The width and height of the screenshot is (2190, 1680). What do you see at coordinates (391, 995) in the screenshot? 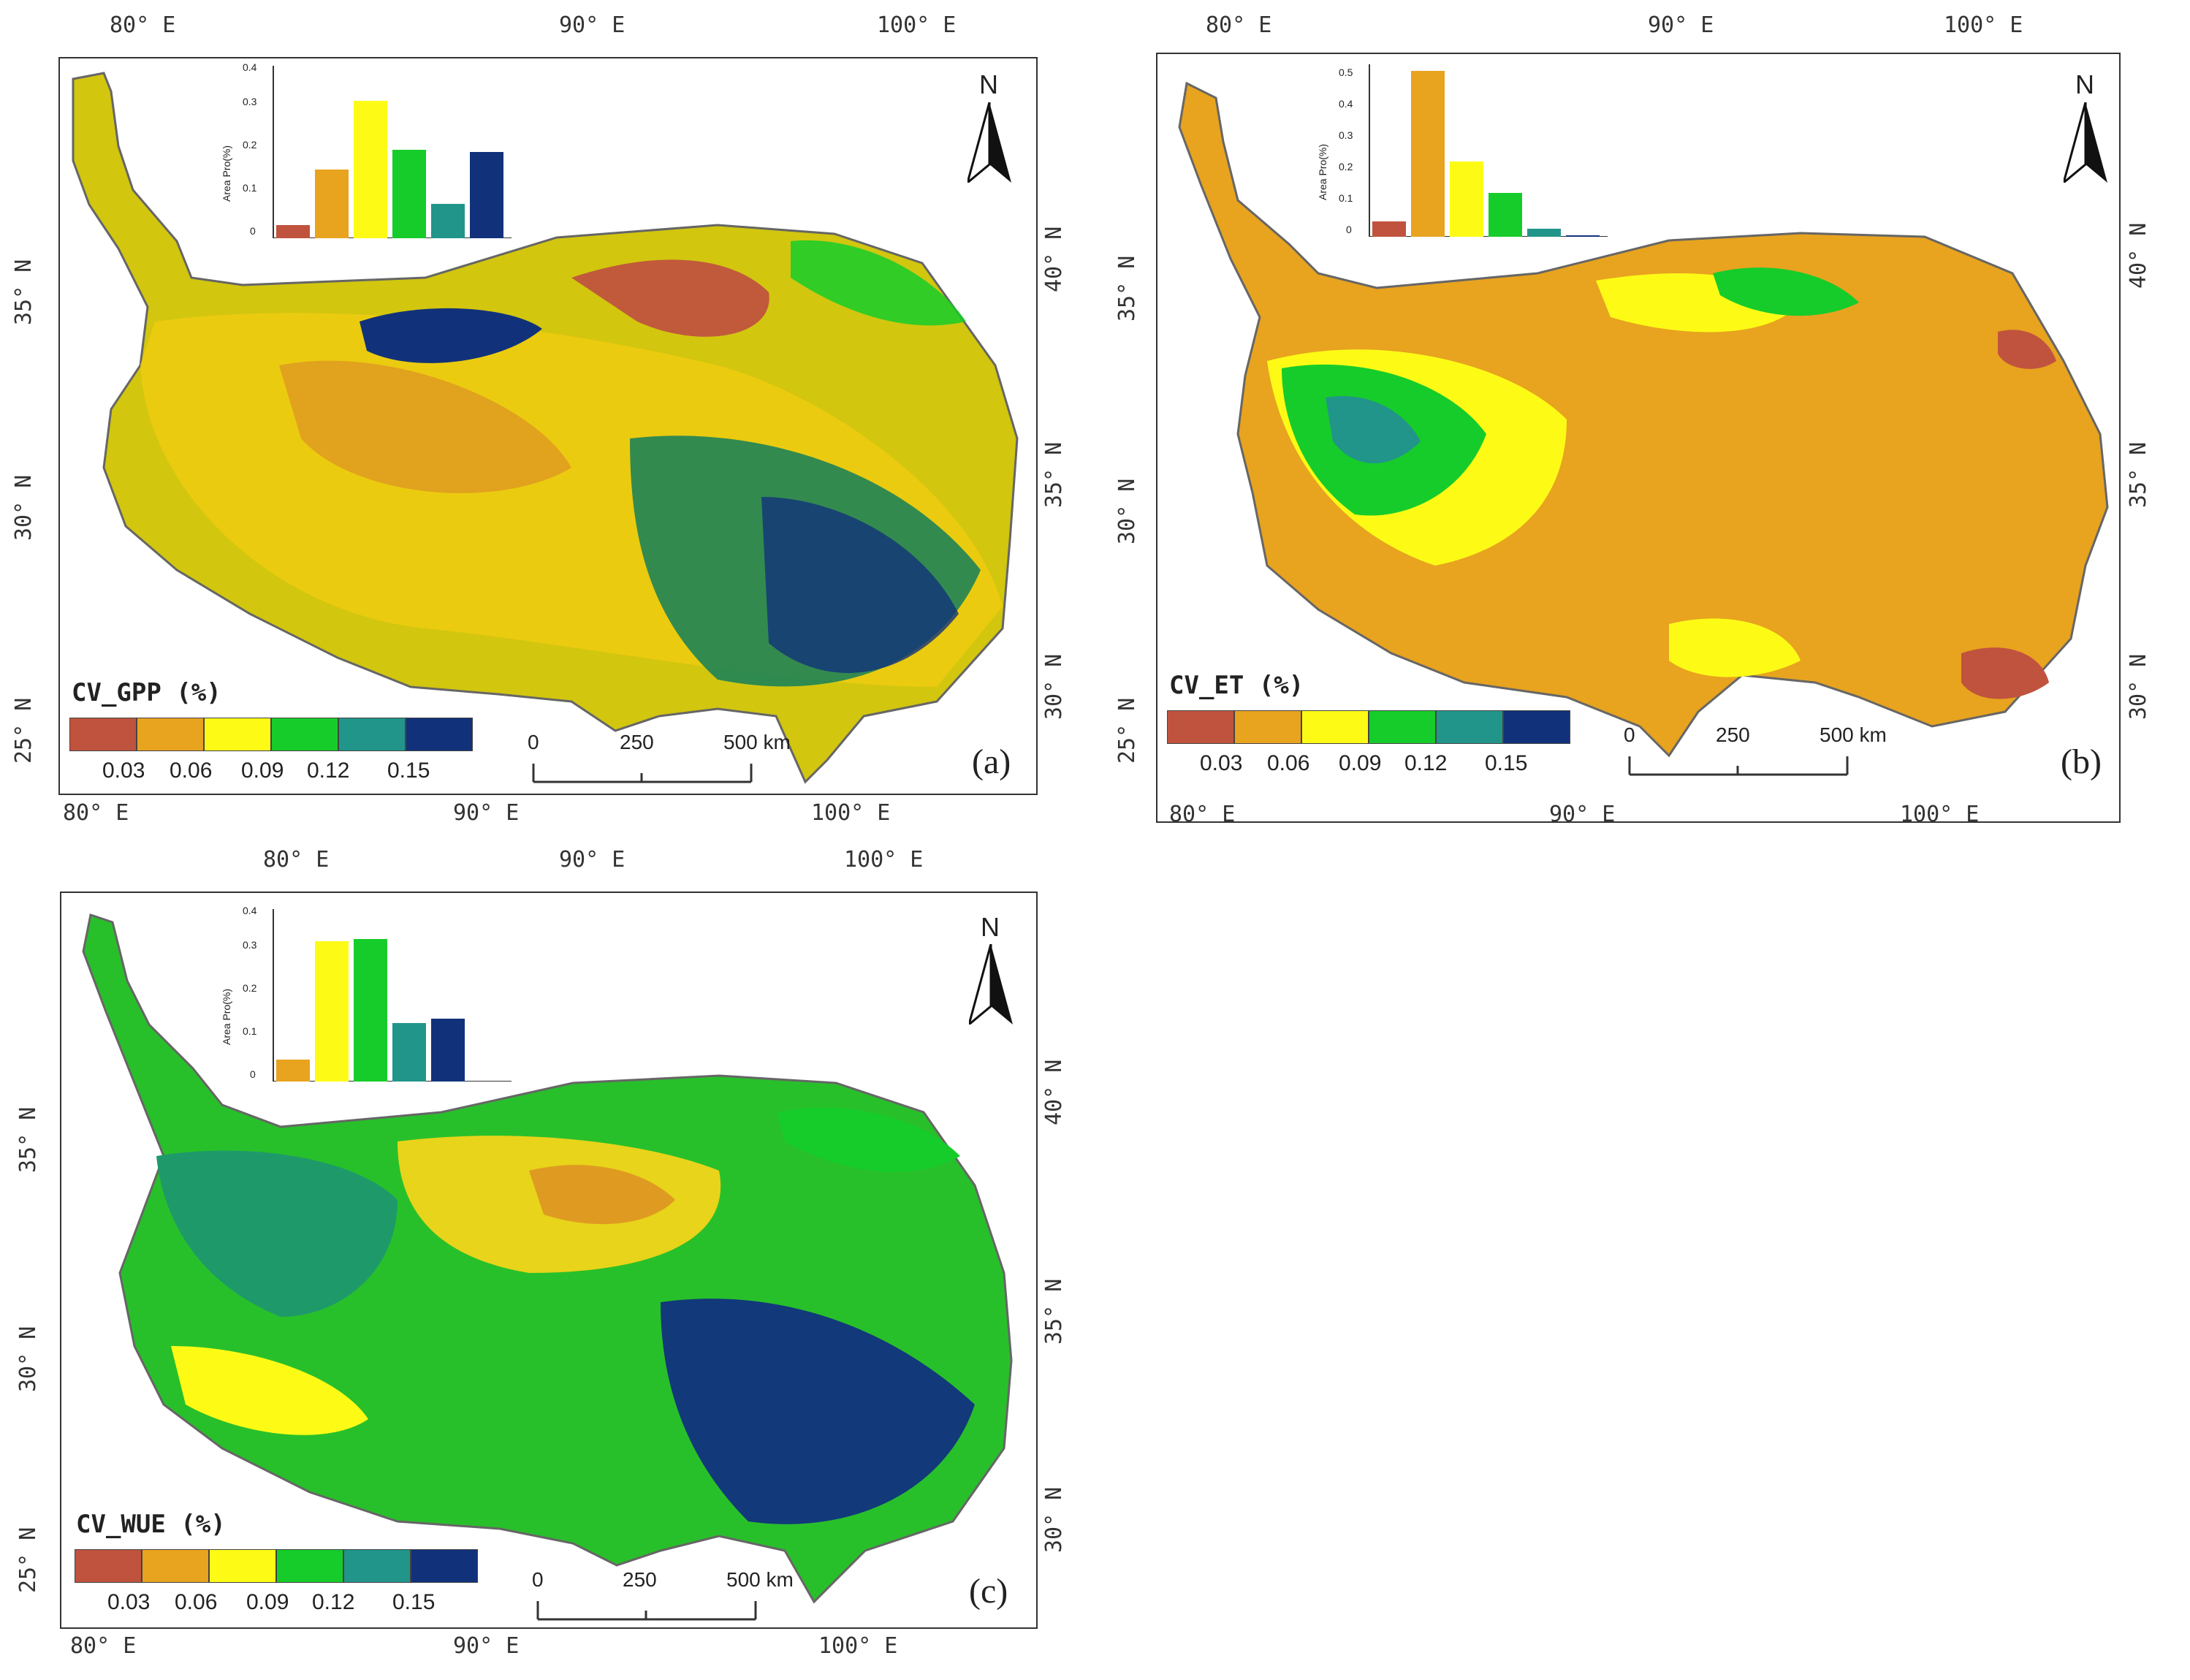
I see `area-bar-chart-c` at bounding box center [391, 995].